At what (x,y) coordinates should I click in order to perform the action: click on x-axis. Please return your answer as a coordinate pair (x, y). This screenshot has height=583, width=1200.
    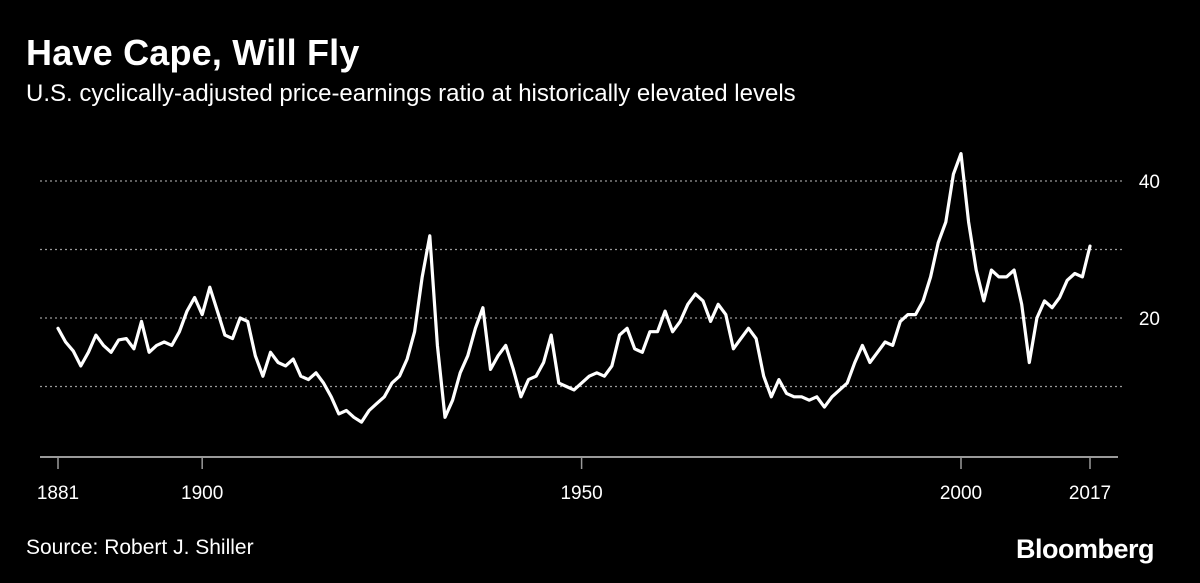
    Looking at the image, I should click on (579, 462).